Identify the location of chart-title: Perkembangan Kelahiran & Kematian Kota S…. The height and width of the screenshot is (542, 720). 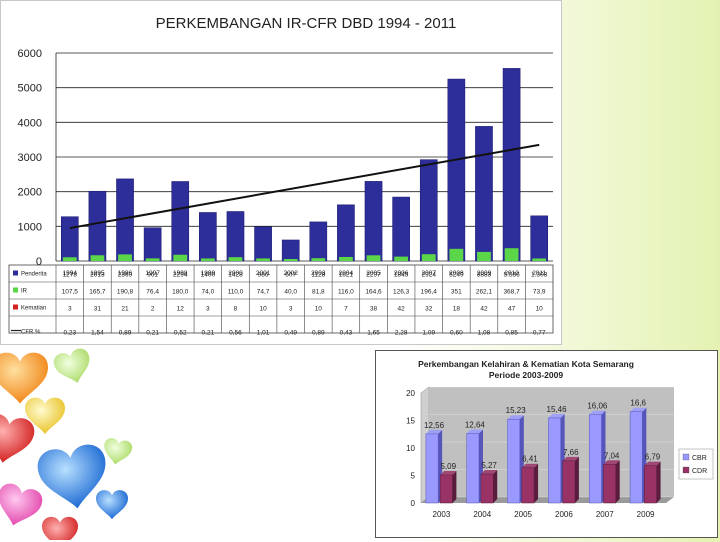
(526, 364).